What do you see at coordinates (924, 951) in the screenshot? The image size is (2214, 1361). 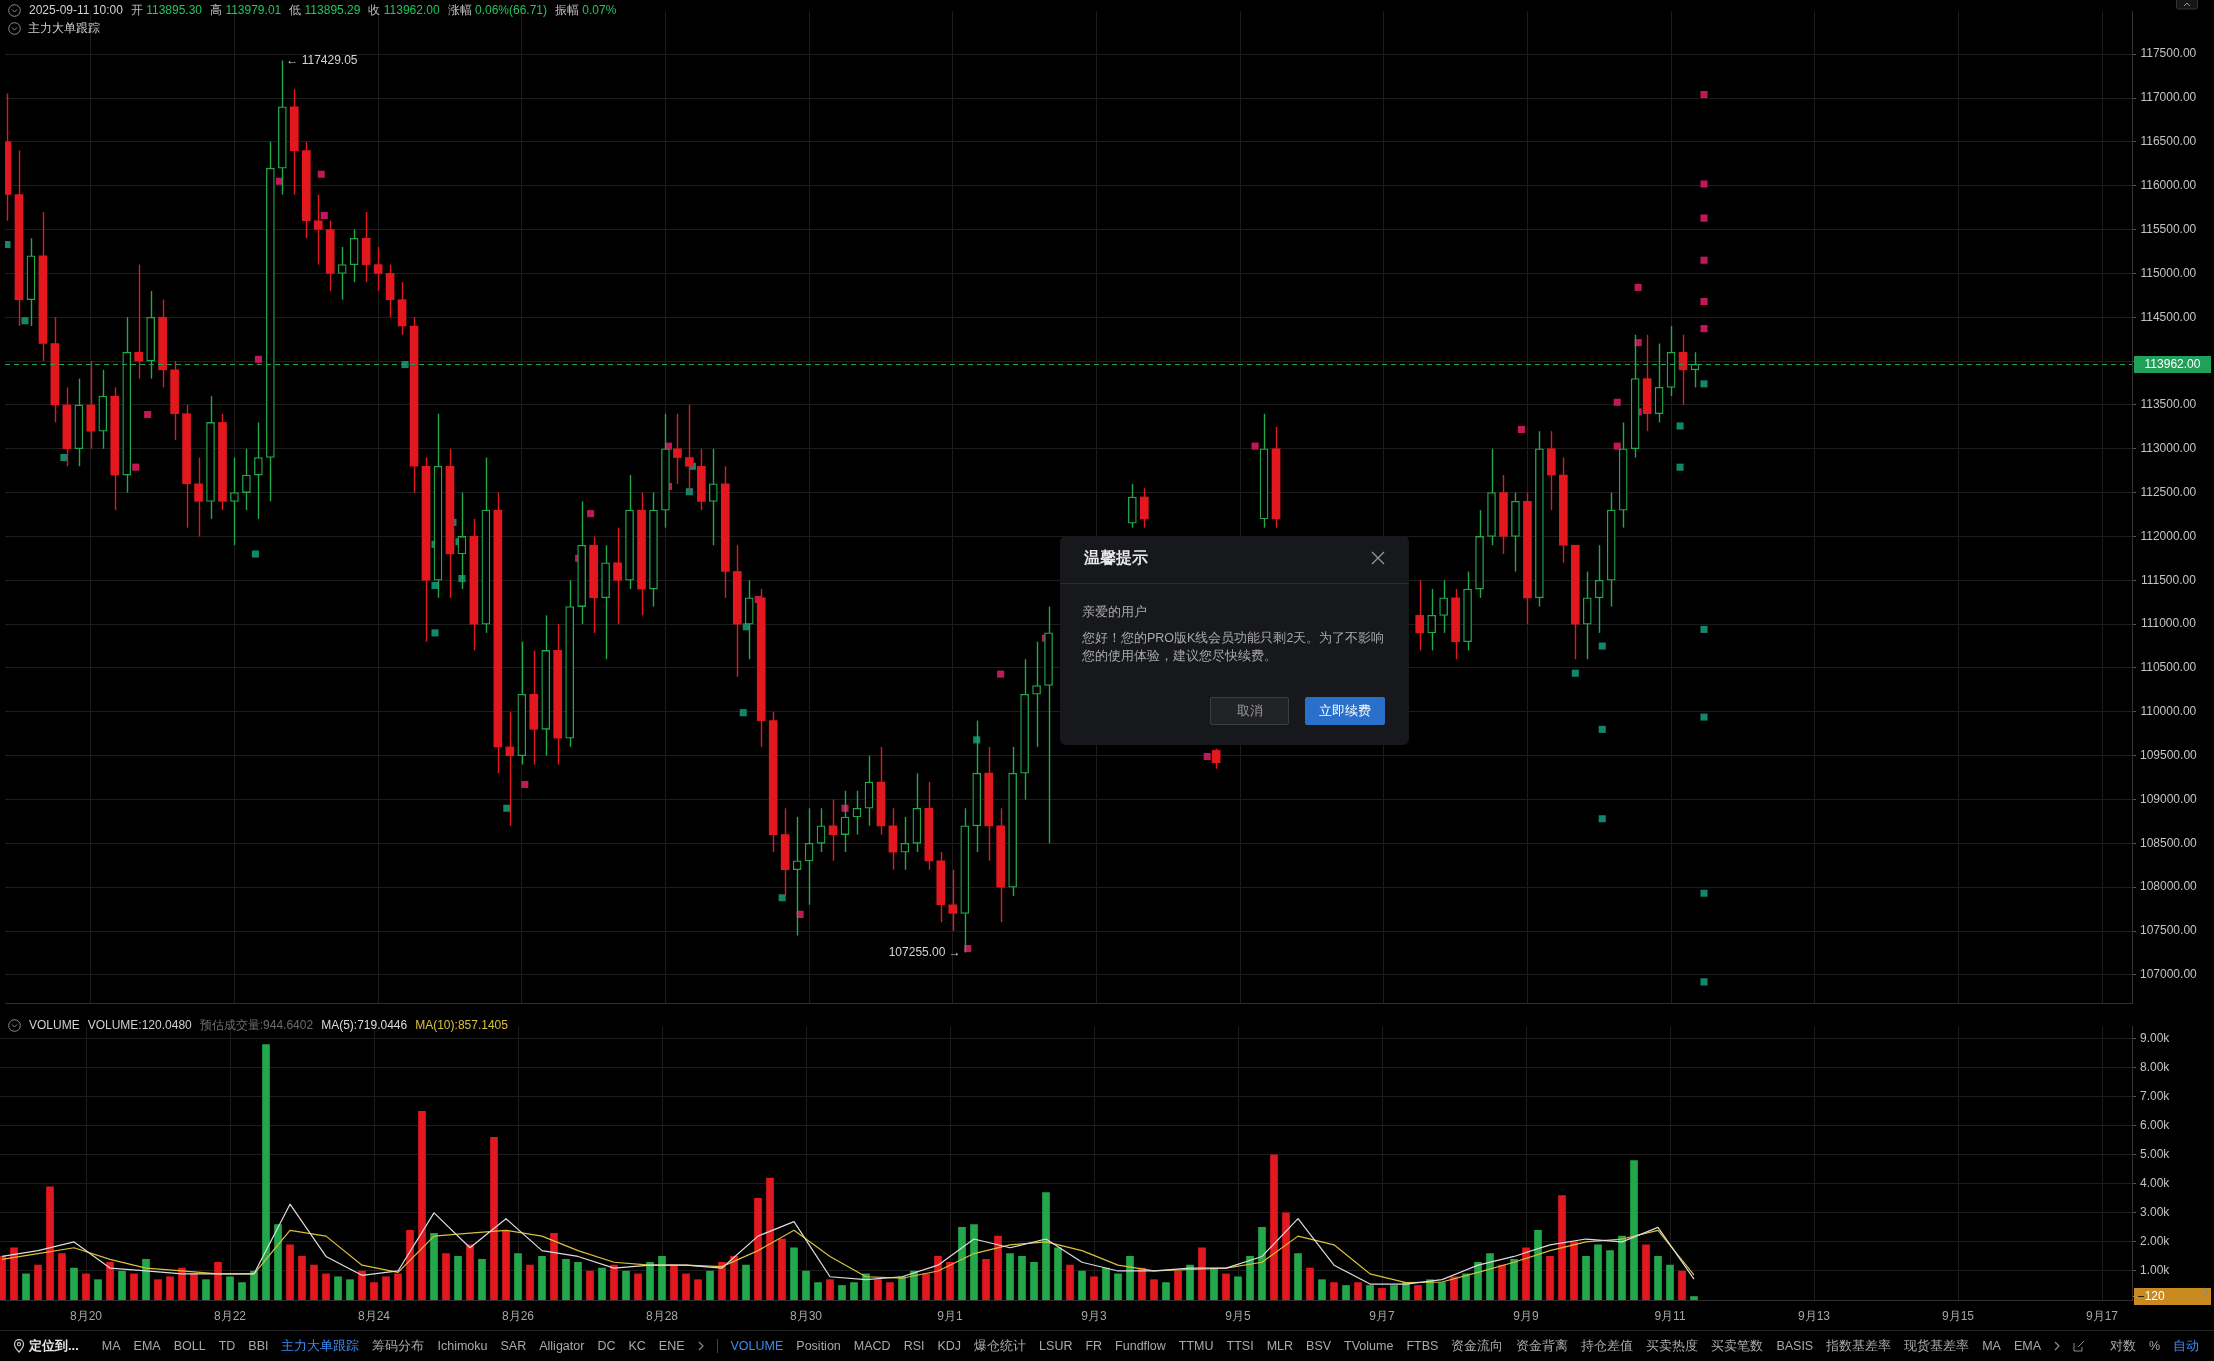 I see `annotation: 107255.00 →` at bounding box center [924, 951].